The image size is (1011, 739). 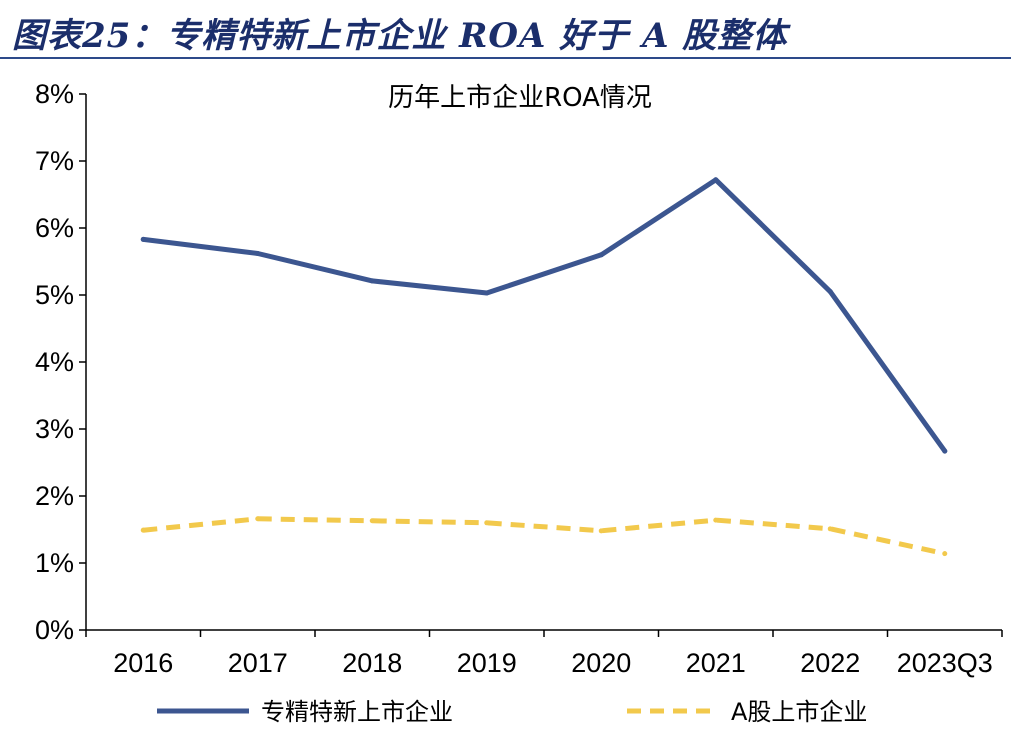 What do you see at coordinates (54, 496) in the screenshot?
I see `y-tick-label: 2%` at bounding box center [54, 496].